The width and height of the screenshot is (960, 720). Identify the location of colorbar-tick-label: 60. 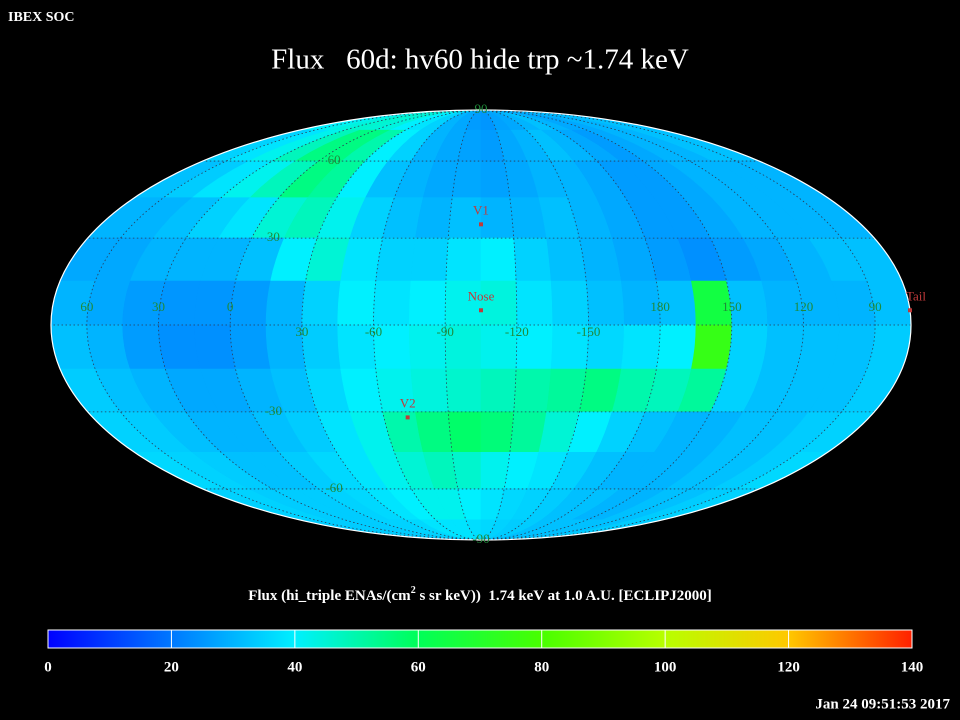
(418, 667).